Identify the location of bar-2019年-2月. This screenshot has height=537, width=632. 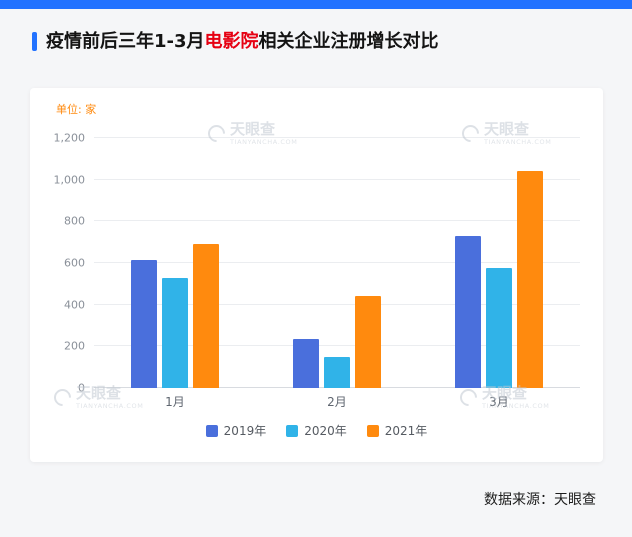
(306, 363).